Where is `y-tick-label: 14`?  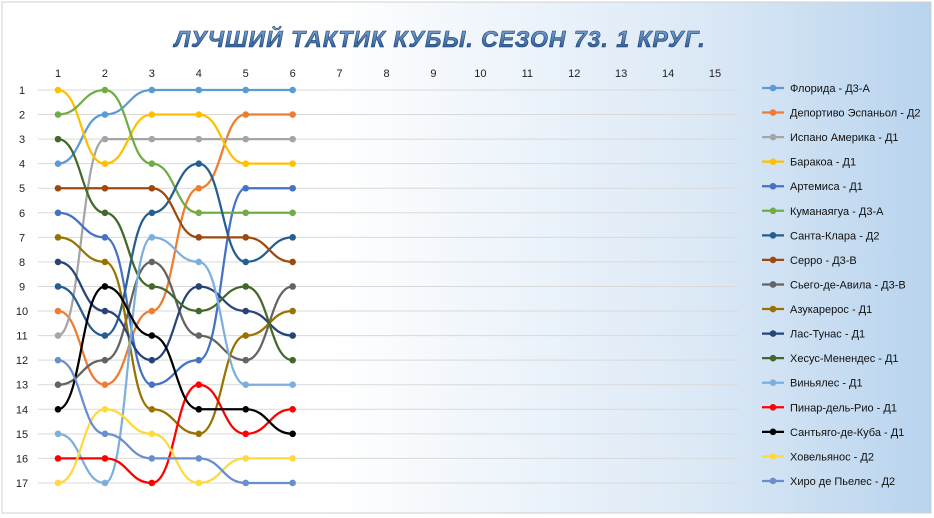
y-tick-label: 14 is located at coordinates (22, 410).